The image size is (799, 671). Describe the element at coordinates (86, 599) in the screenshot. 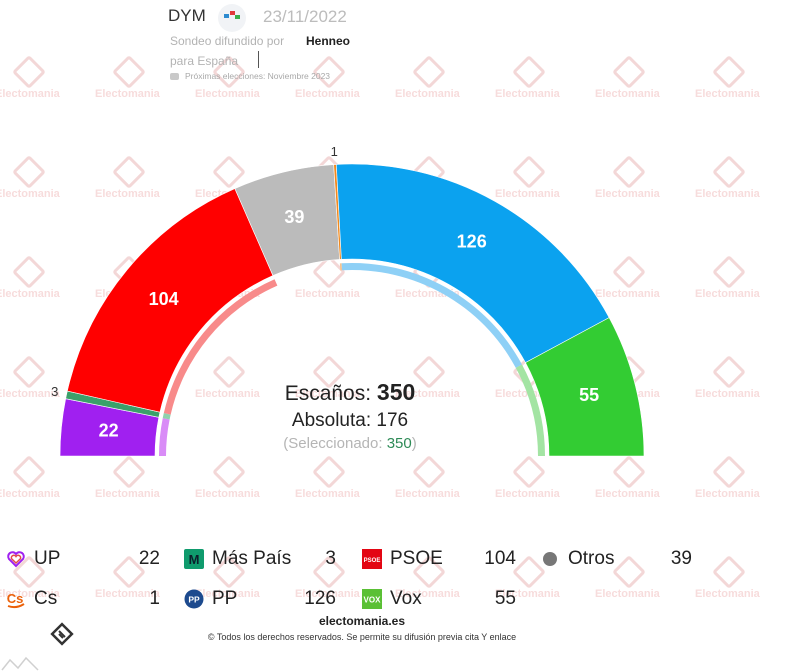

I see `legend-item-cs: Cs Cs 1` at that location.